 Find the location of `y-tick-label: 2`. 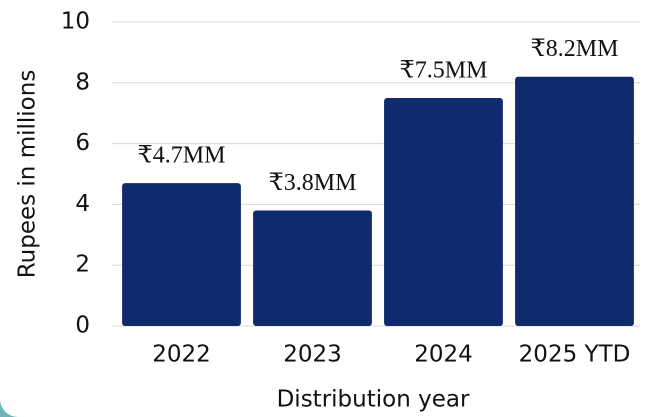

y-tick-label: 2 is located at coordinates (82, 265).